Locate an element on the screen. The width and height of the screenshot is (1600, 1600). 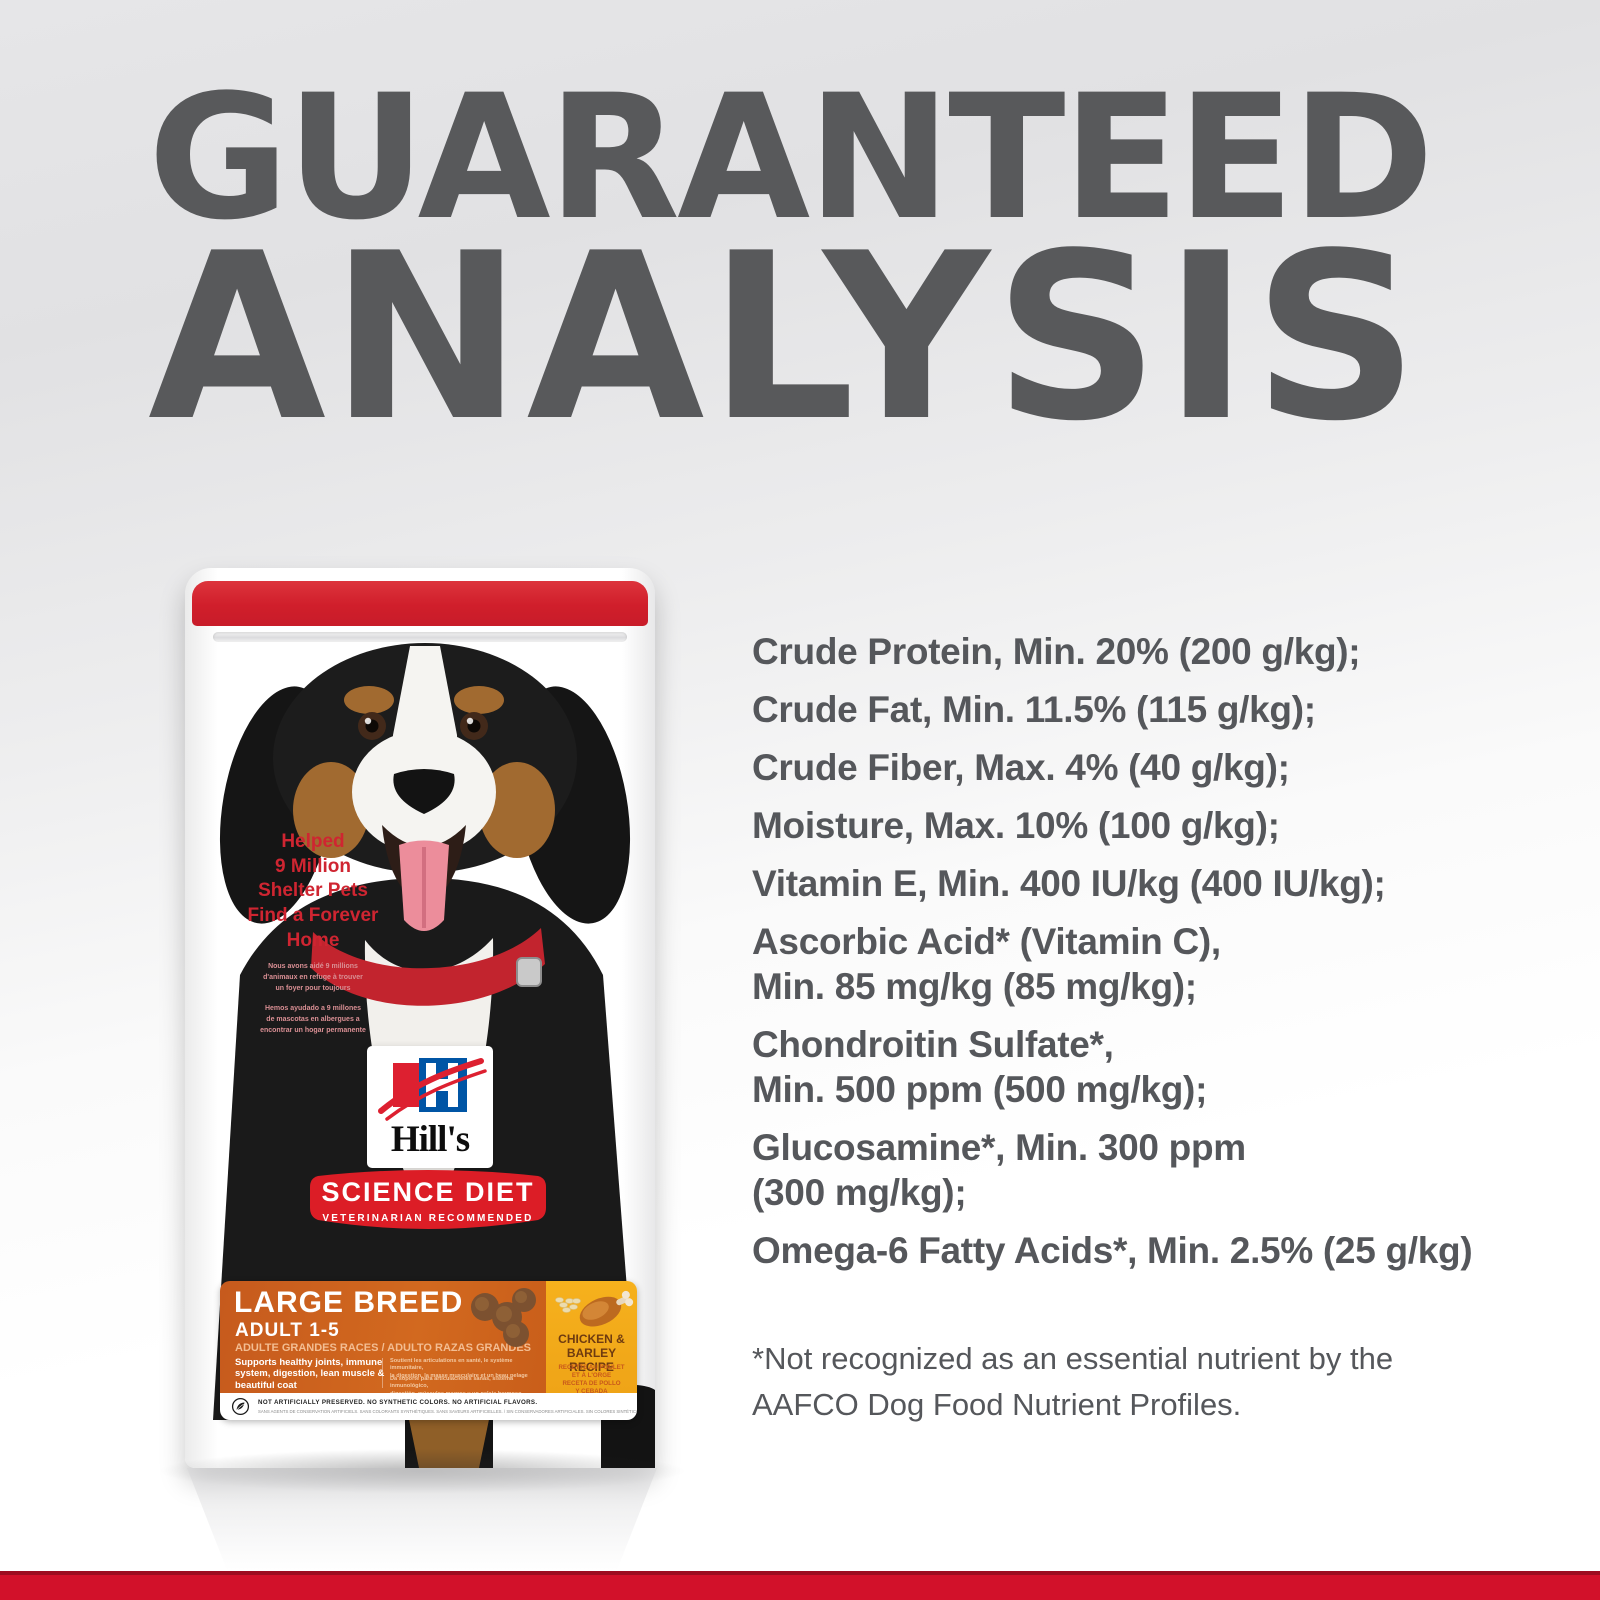
hills-wordmark: Hill's is located at coordinates (430, 1139).